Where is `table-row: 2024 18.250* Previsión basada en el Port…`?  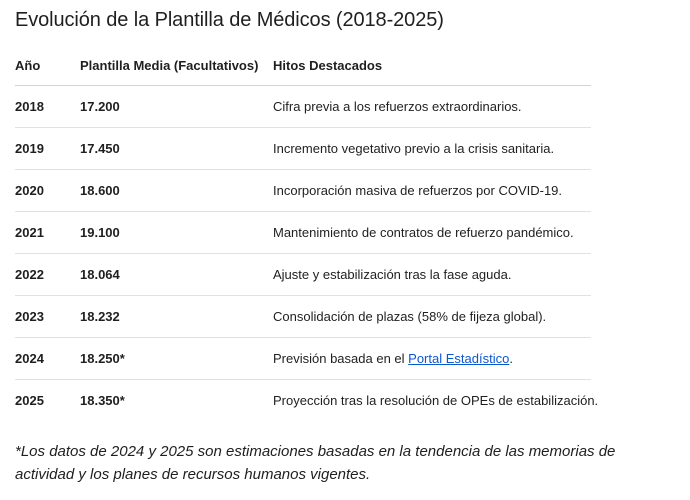
table-row: 2024 18.250* Previsión basada en el Port… is located at coordinates (303, 358).